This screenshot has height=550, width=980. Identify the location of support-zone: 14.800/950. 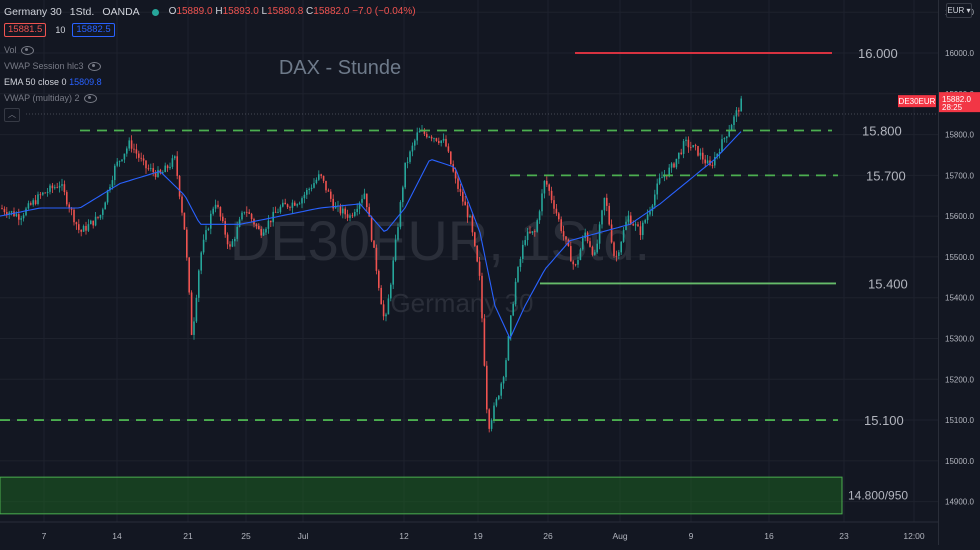
(454, 495).